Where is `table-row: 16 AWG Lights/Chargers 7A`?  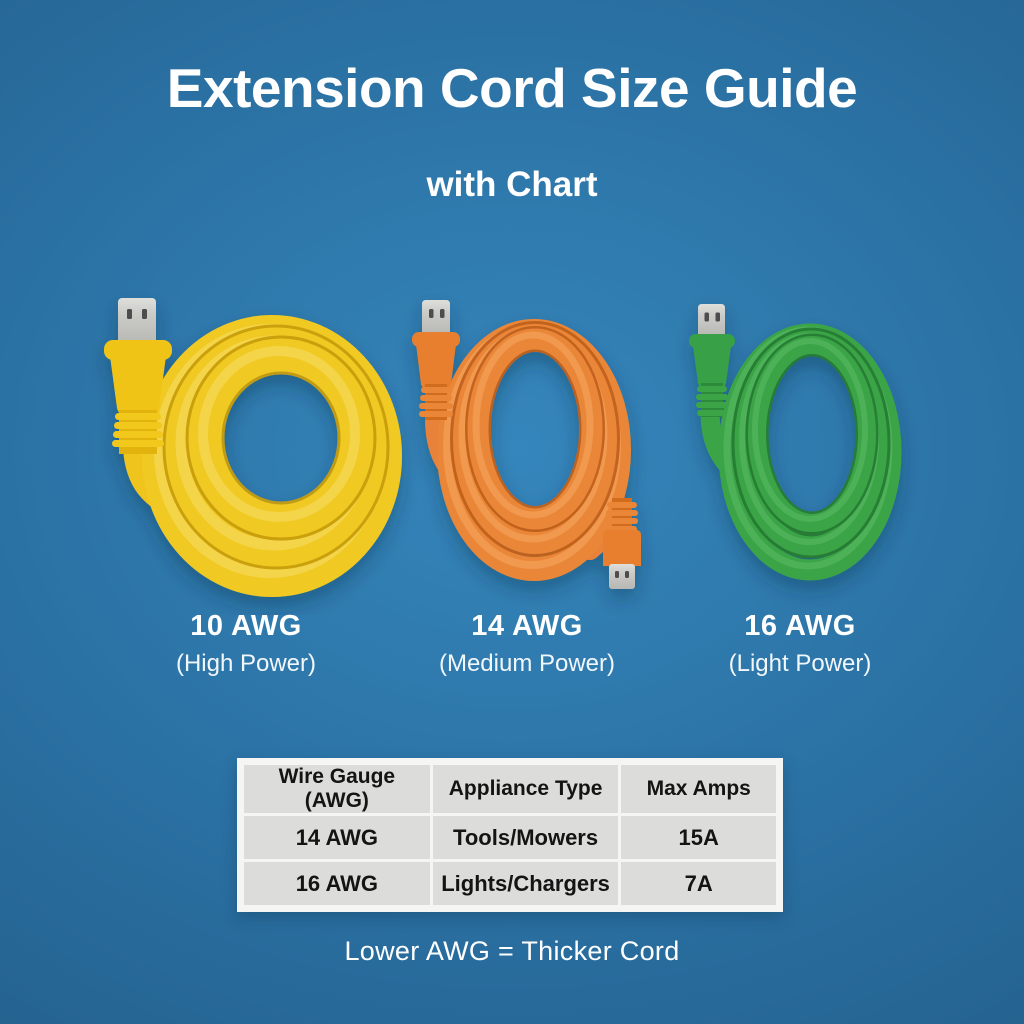
table-row: 16 AWG Lights/Chargers 7A is located at coordinates (510, 883).